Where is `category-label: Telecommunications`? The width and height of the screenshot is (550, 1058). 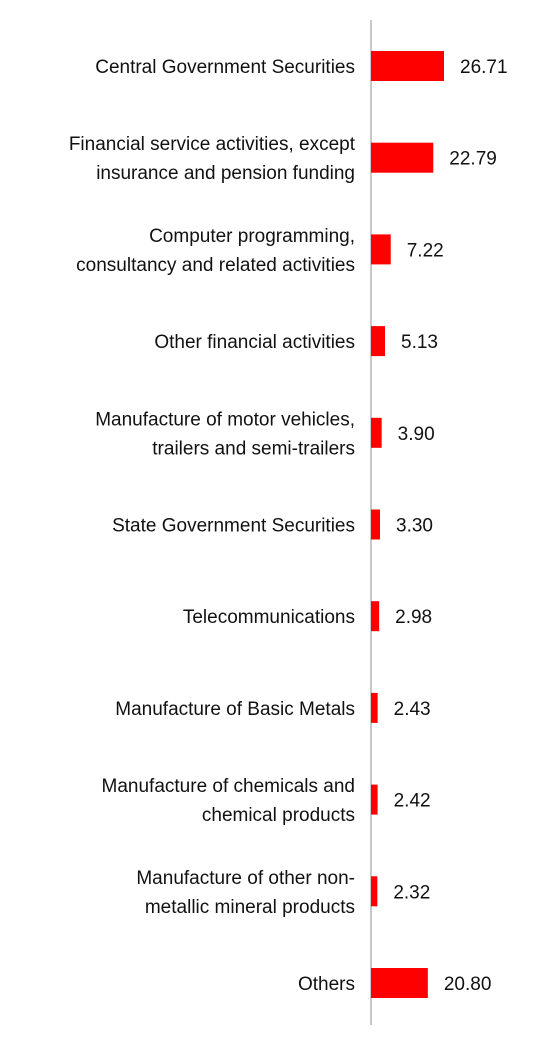 category-label: Telecommunications is located at coordinates (269, 617).